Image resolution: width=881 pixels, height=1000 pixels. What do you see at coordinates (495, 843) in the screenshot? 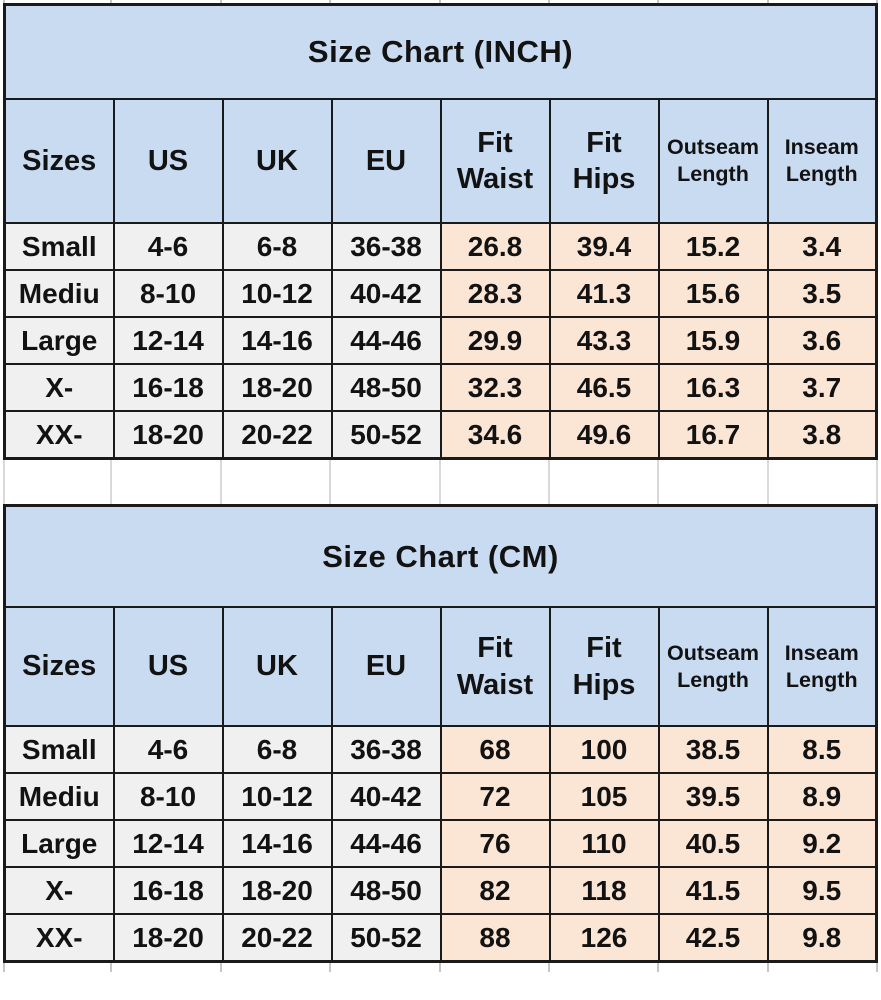
I see `value-cell: 76` at bounding box center [495, 843].